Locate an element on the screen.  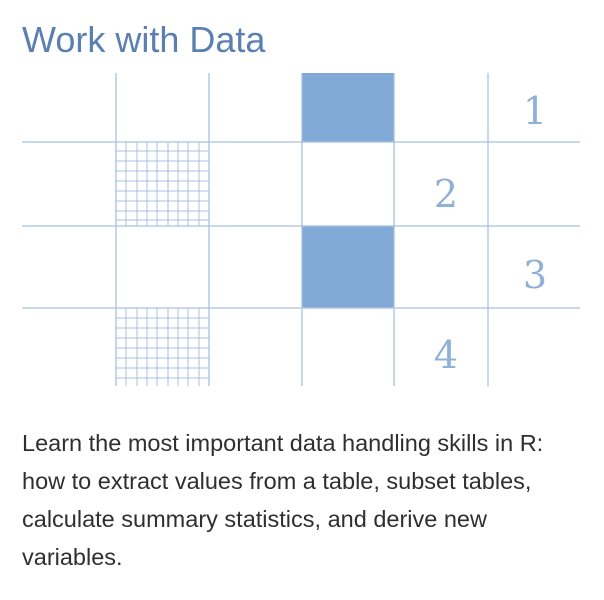
row-number-1: 1 is located at coordinates (535, 111).